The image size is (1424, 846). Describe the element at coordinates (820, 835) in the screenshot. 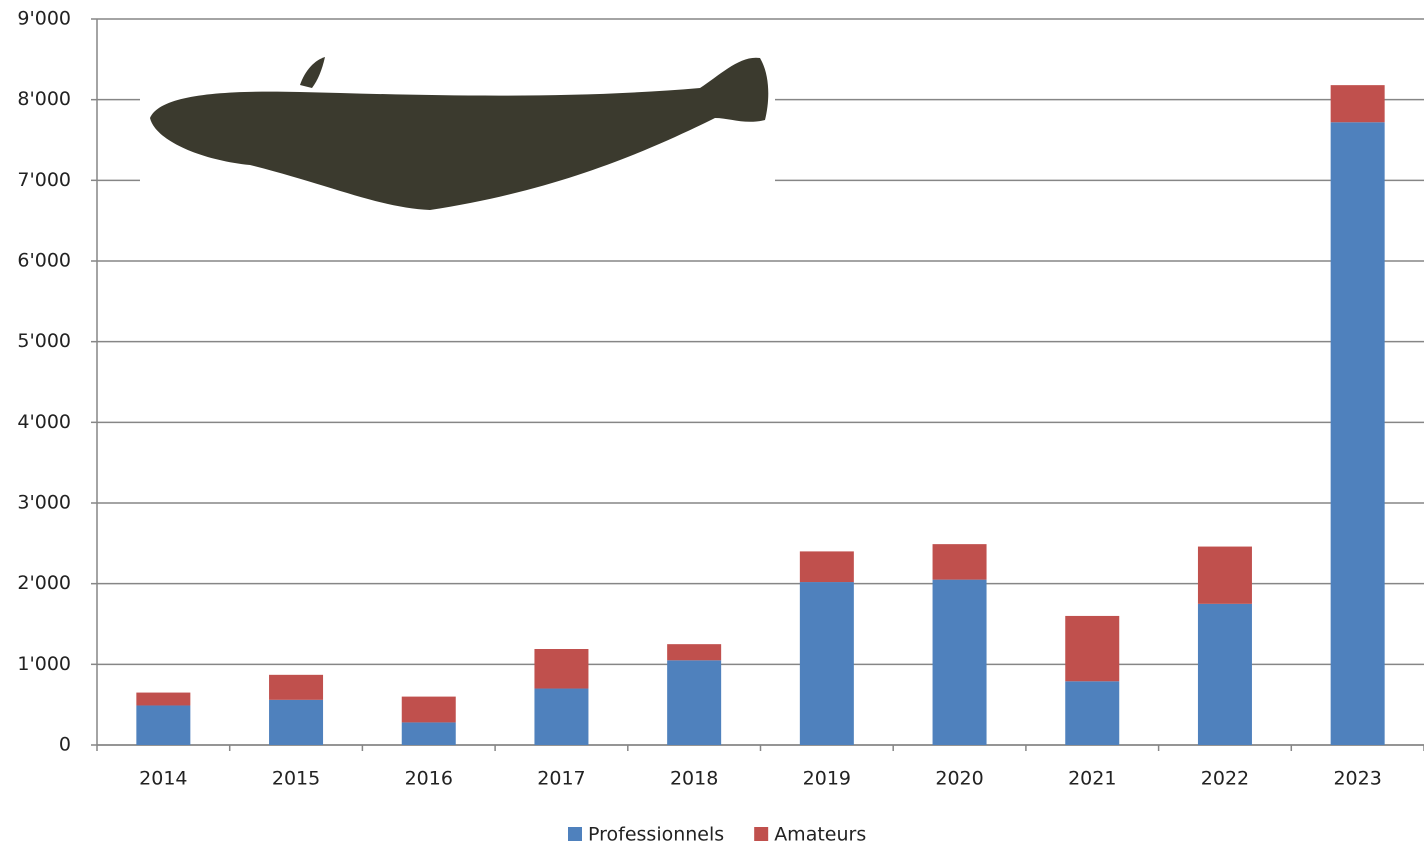

I see `legend-label: Amateurs` at that location.